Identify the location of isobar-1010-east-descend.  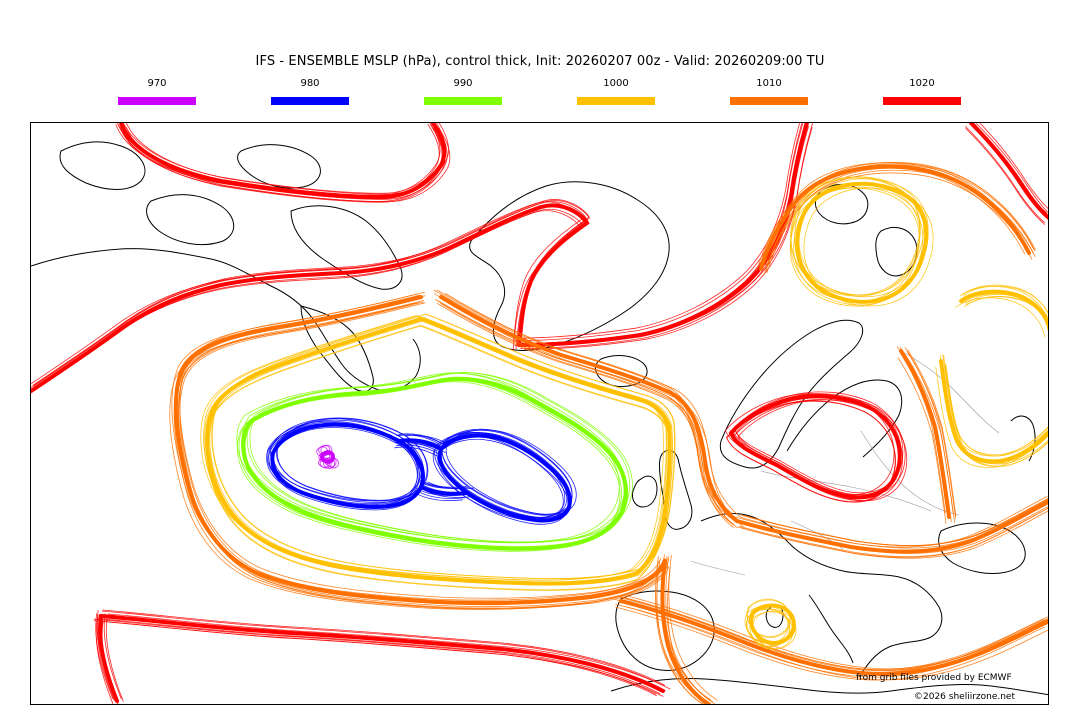
(925, 434).